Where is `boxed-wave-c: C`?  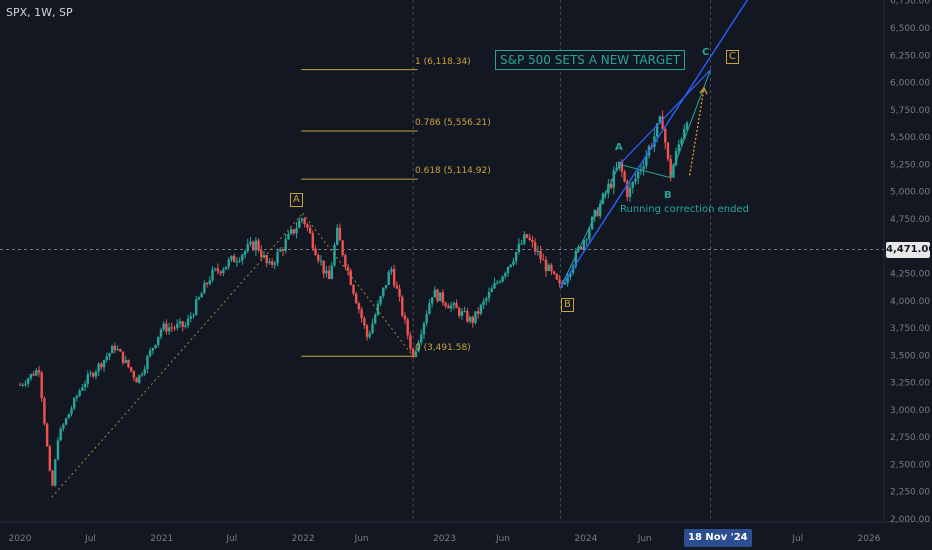
boxed-wave-c: C is located at coordinates (732, 57).